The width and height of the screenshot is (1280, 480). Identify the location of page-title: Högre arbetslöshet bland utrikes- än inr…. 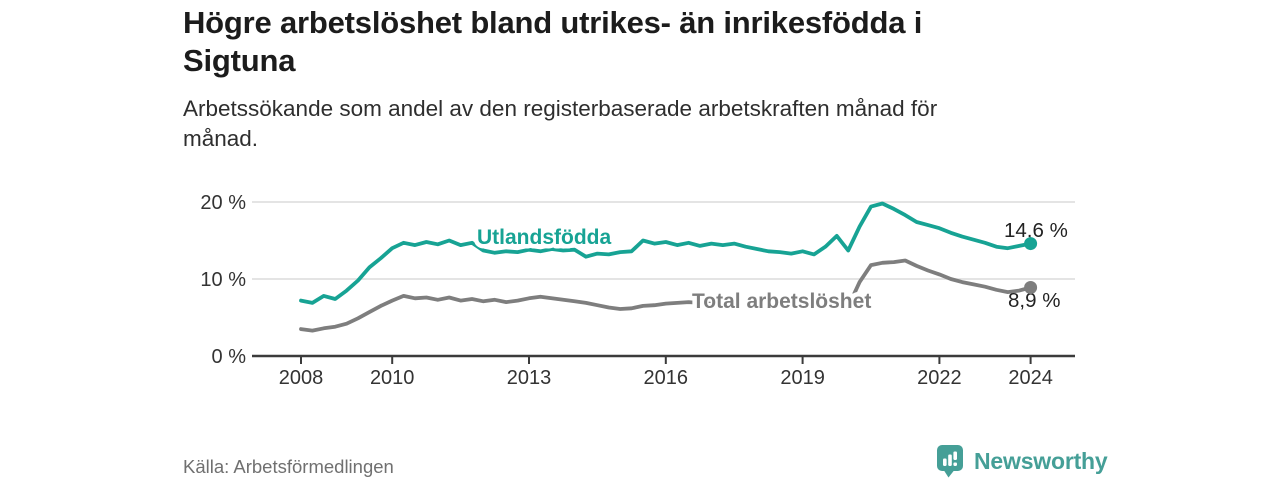
(553, 41).